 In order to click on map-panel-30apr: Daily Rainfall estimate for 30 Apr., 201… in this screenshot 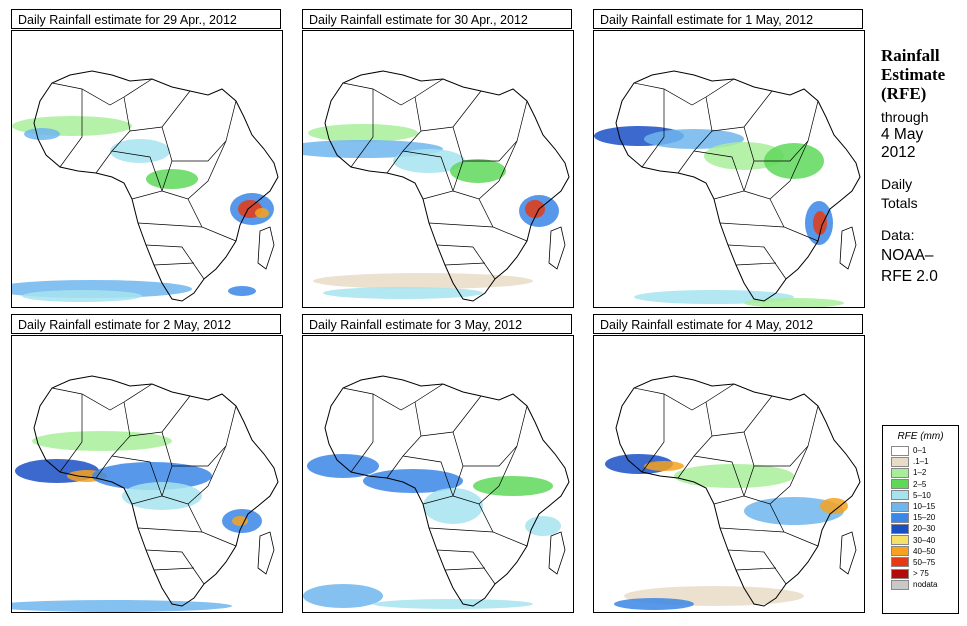, I will do `click(438, 158)`.